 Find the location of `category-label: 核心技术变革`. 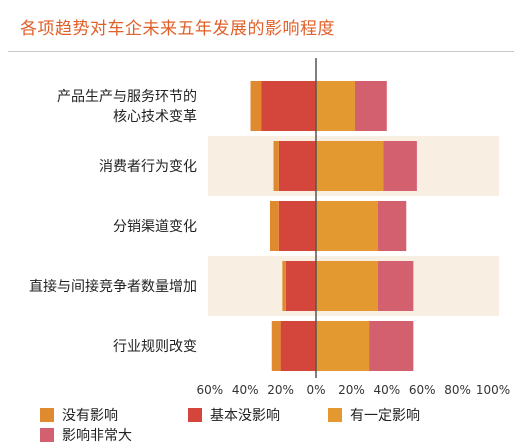

category-label: 核心技术变革 is located at coordinates (155, 117).